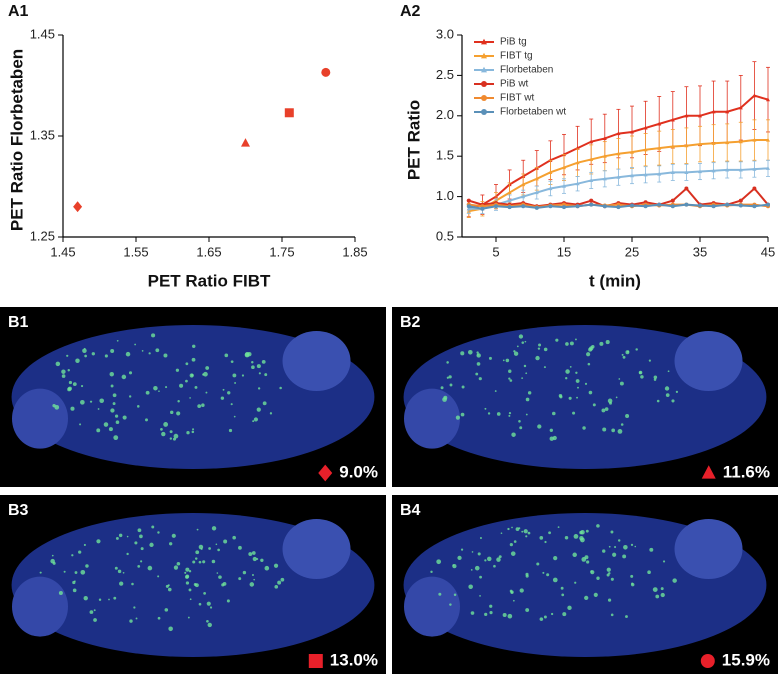 This screenshot has width=778, height=674. Describe the element at coordinates (18, 11) in the screenshot. I see `panel-label: A1` at that location.